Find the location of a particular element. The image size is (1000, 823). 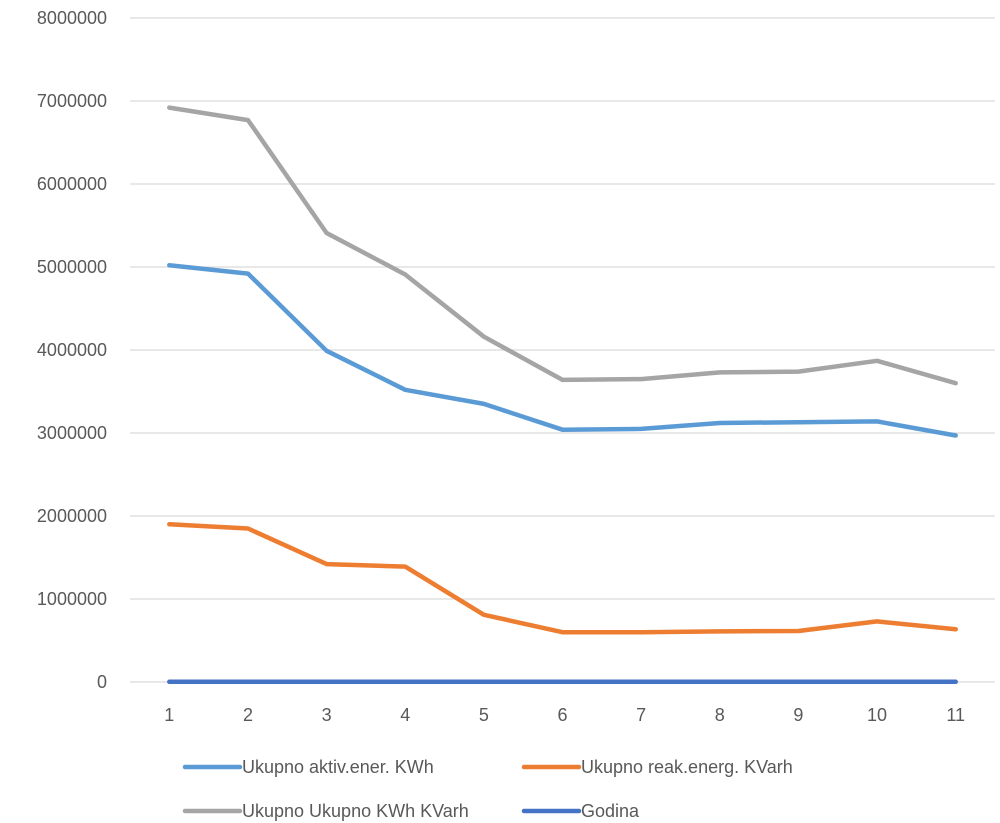

x-tick-label: 7 is located at coordinates (641, 715).